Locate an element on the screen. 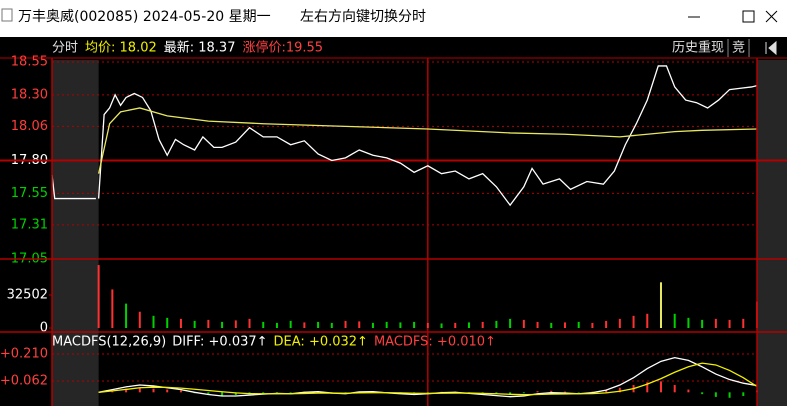 This screenshot has height=406, width=787. y-tick-label: 18.55 is located at coordinates (29, 62).